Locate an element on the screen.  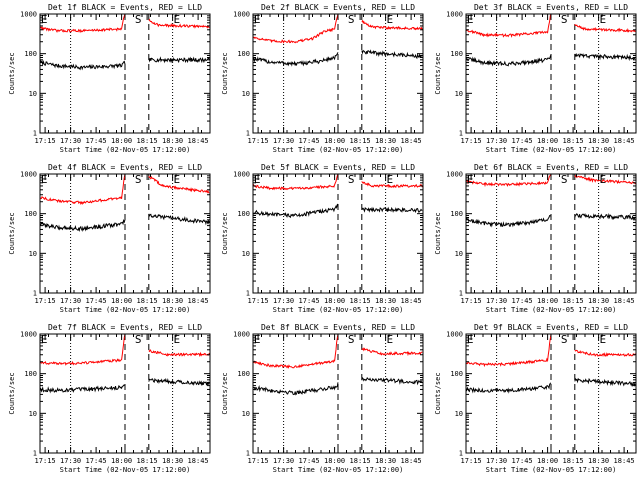
panel-title: Det 8f BLACK = Events, RED = LLD is located at coordinates (338, 327).